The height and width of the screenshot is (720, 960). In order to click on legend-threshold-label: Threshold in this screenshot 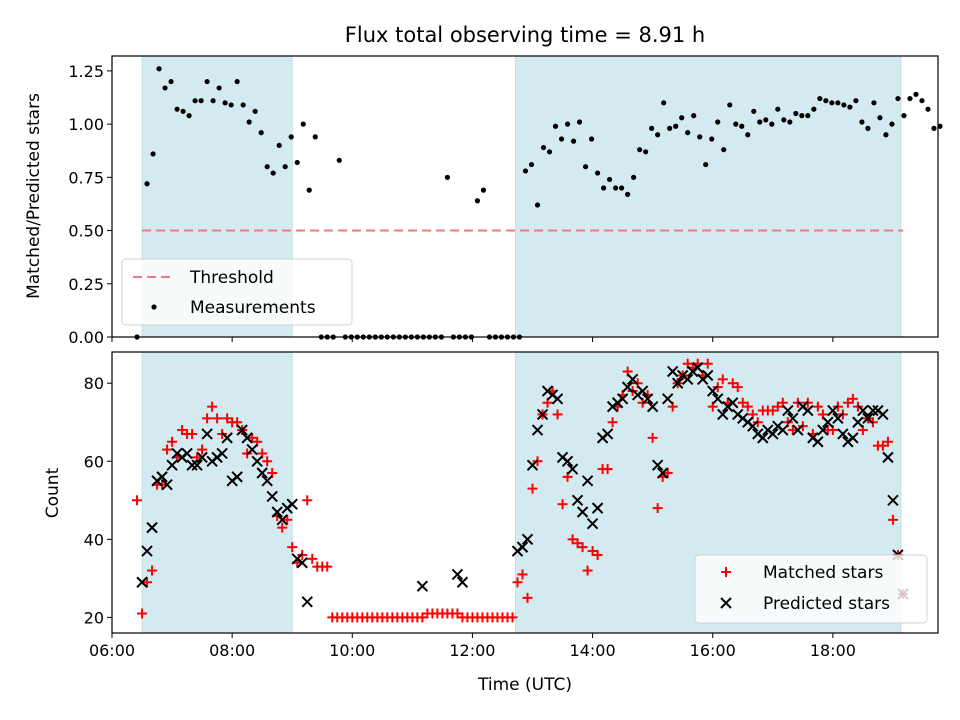, I will do `click(231, 278)`.